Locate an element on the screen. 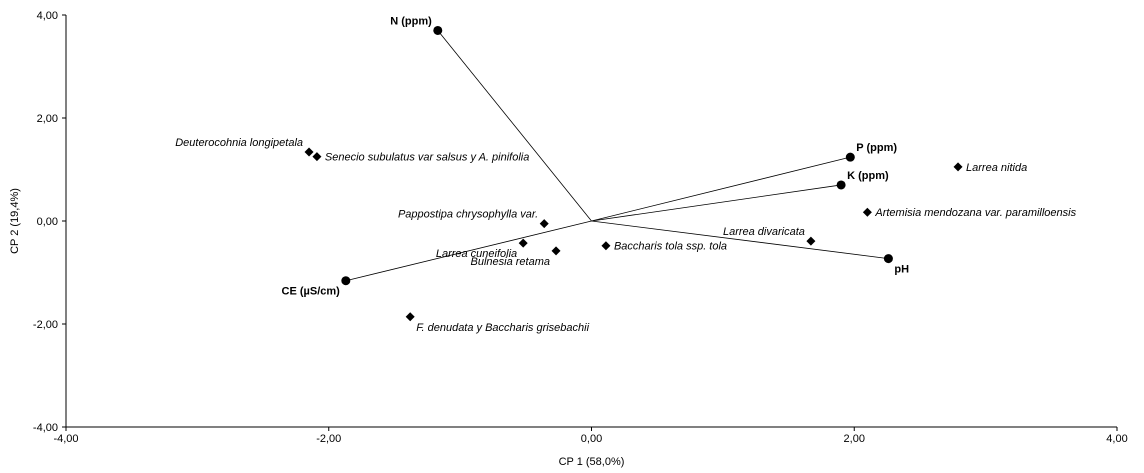  y-tick-label: 4,00 is located at coordinates (47, 16).